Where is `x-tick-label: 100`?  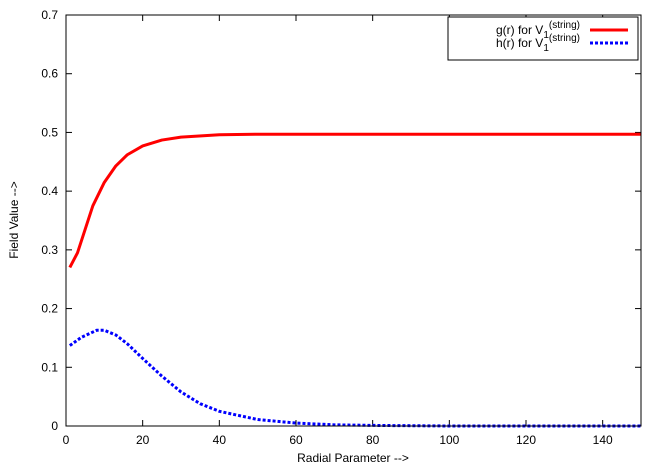
x-tick-label: 100 is located at coordinates (449, 440).